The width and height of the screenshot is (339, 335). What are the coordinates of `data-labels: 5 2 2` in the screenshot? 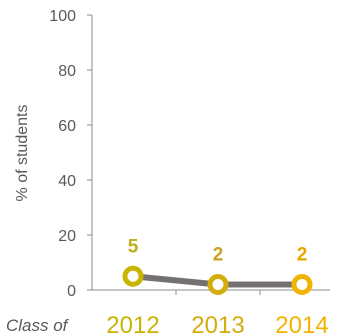 It's located at (218, 250).